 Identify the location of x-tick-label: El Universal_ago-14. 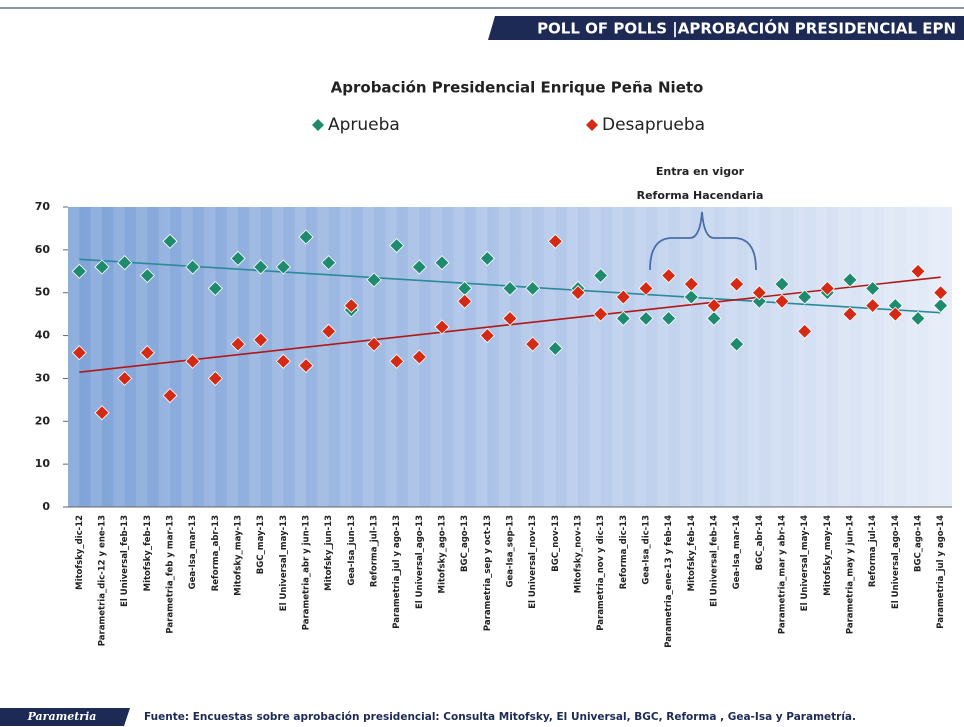
(896, 562).